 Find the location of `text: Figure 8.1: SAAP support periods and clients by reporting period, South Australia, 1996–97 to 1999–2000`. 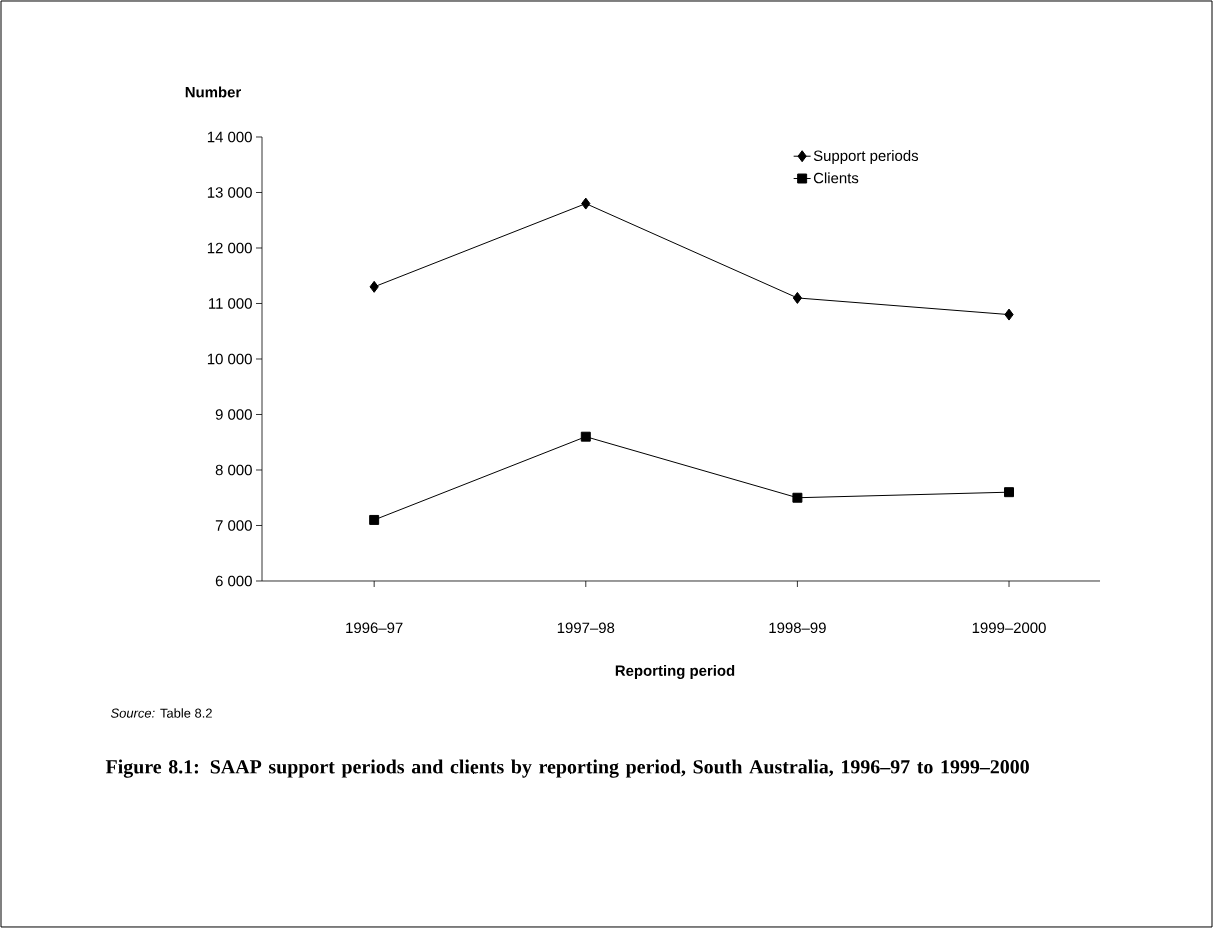

text: Figure 8.1: SAAP support periods and clients by reporting period, South Australia, 1996–97 to 1999–2000 is located at coordinates (567, 768).